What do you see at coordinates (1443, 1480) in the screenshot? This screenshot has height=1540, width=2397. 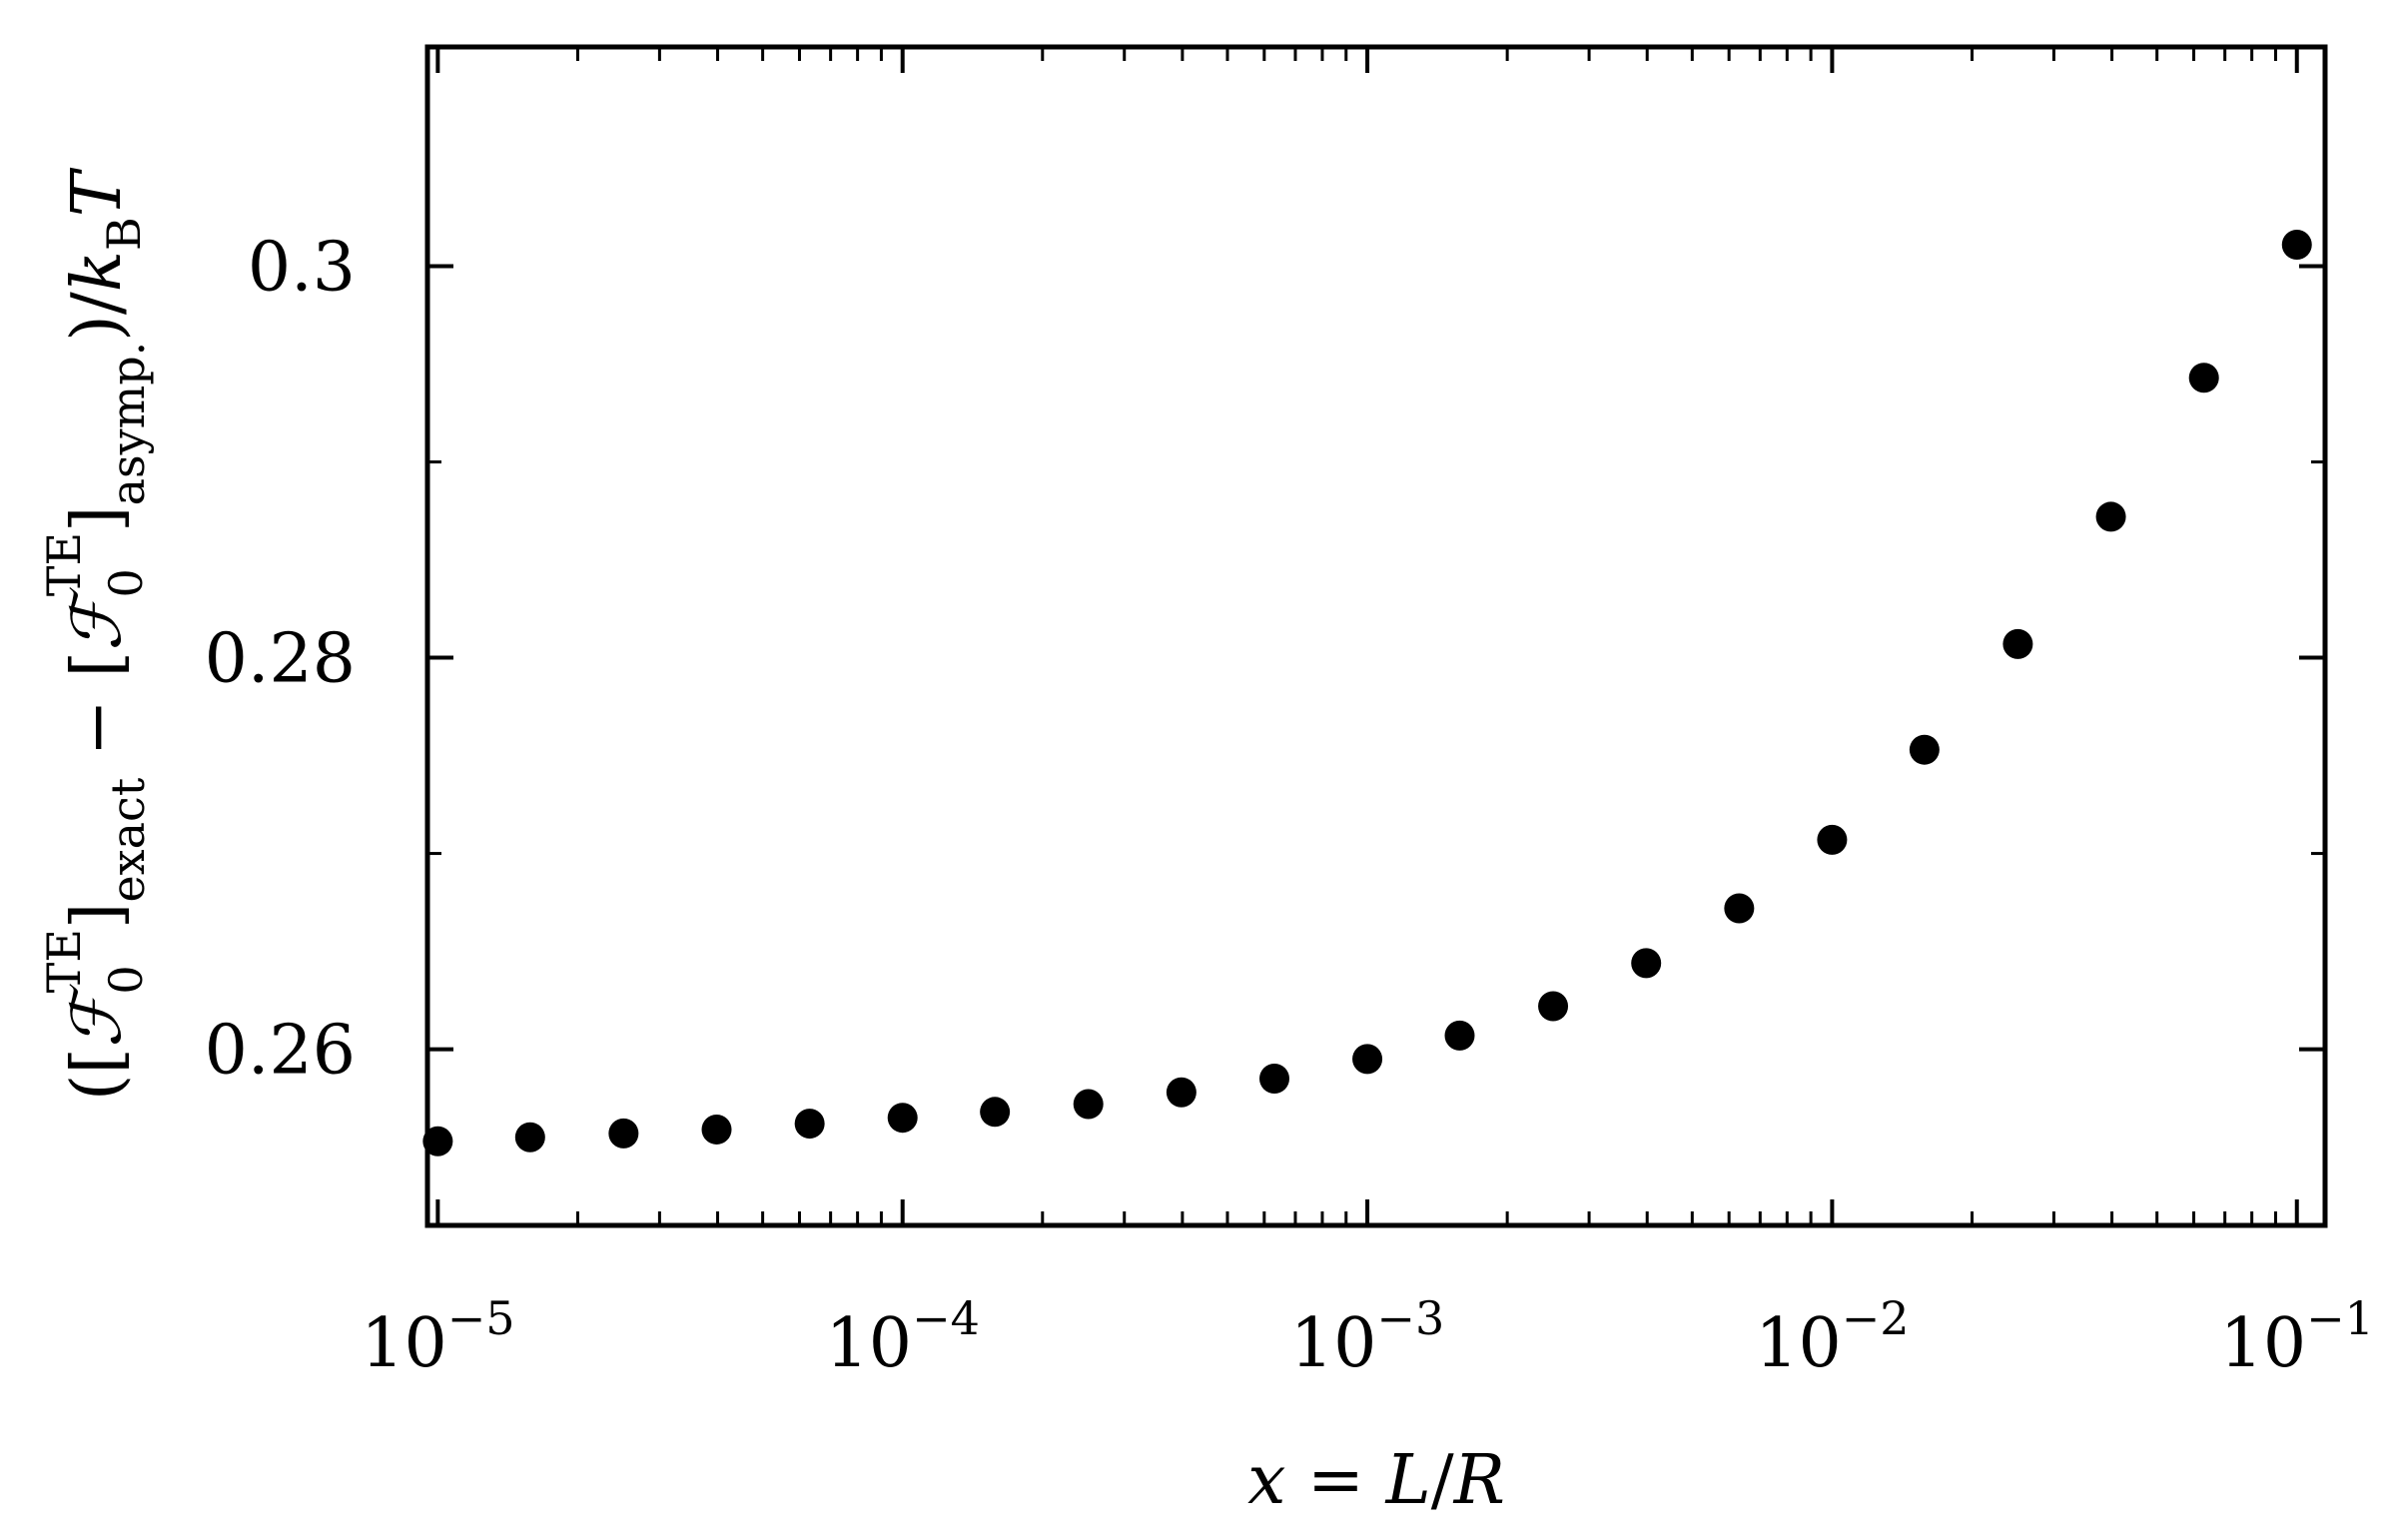 I see `x-label-slash: /` at bounding box center [1443, 1480].